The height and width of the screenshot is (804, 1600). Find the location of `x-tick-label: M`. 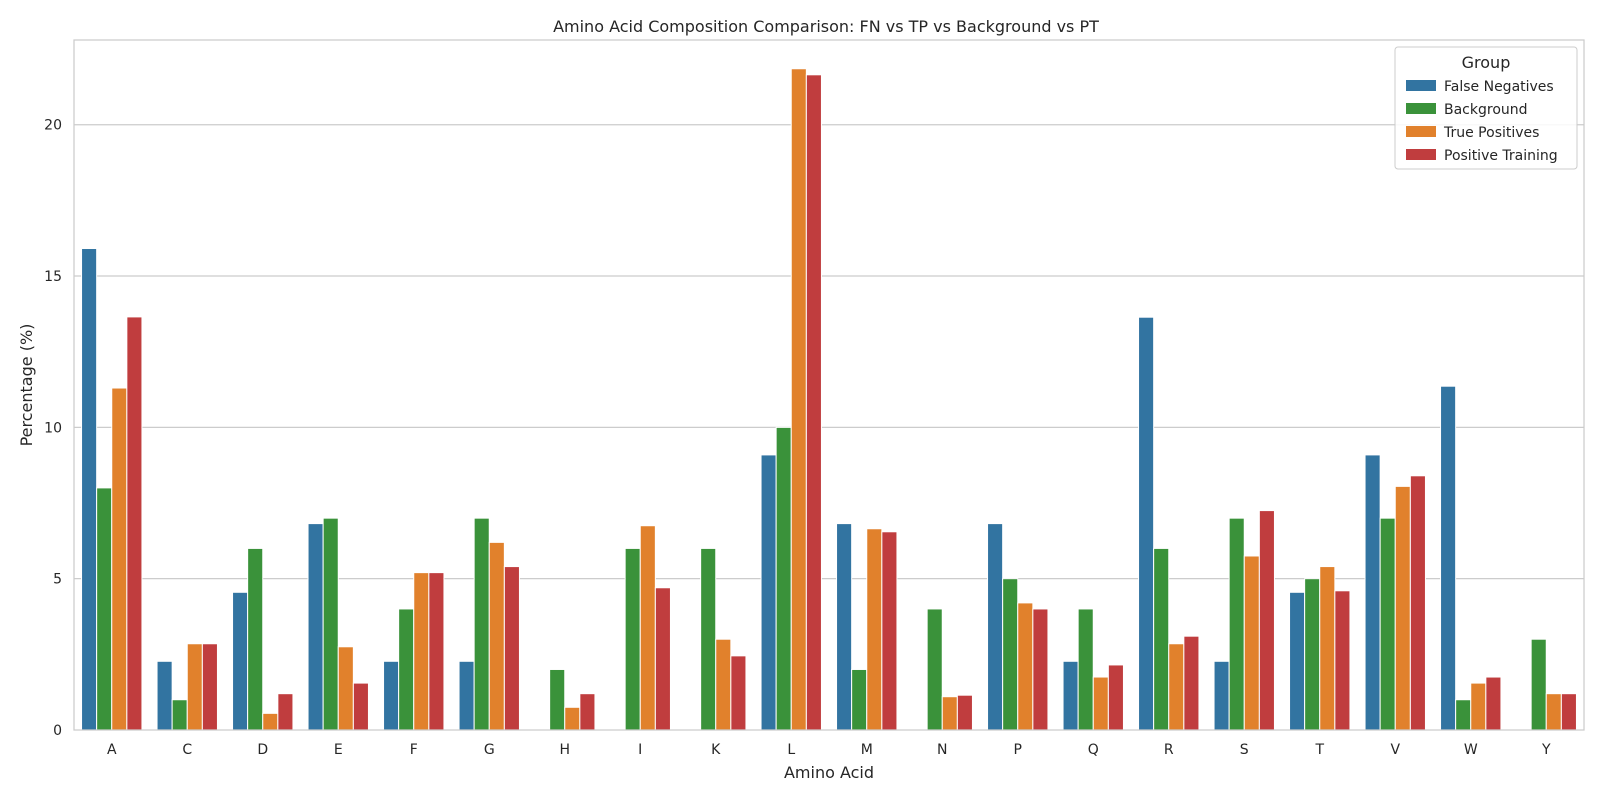

x-tick-label: M is located at coordinates (867, 750).